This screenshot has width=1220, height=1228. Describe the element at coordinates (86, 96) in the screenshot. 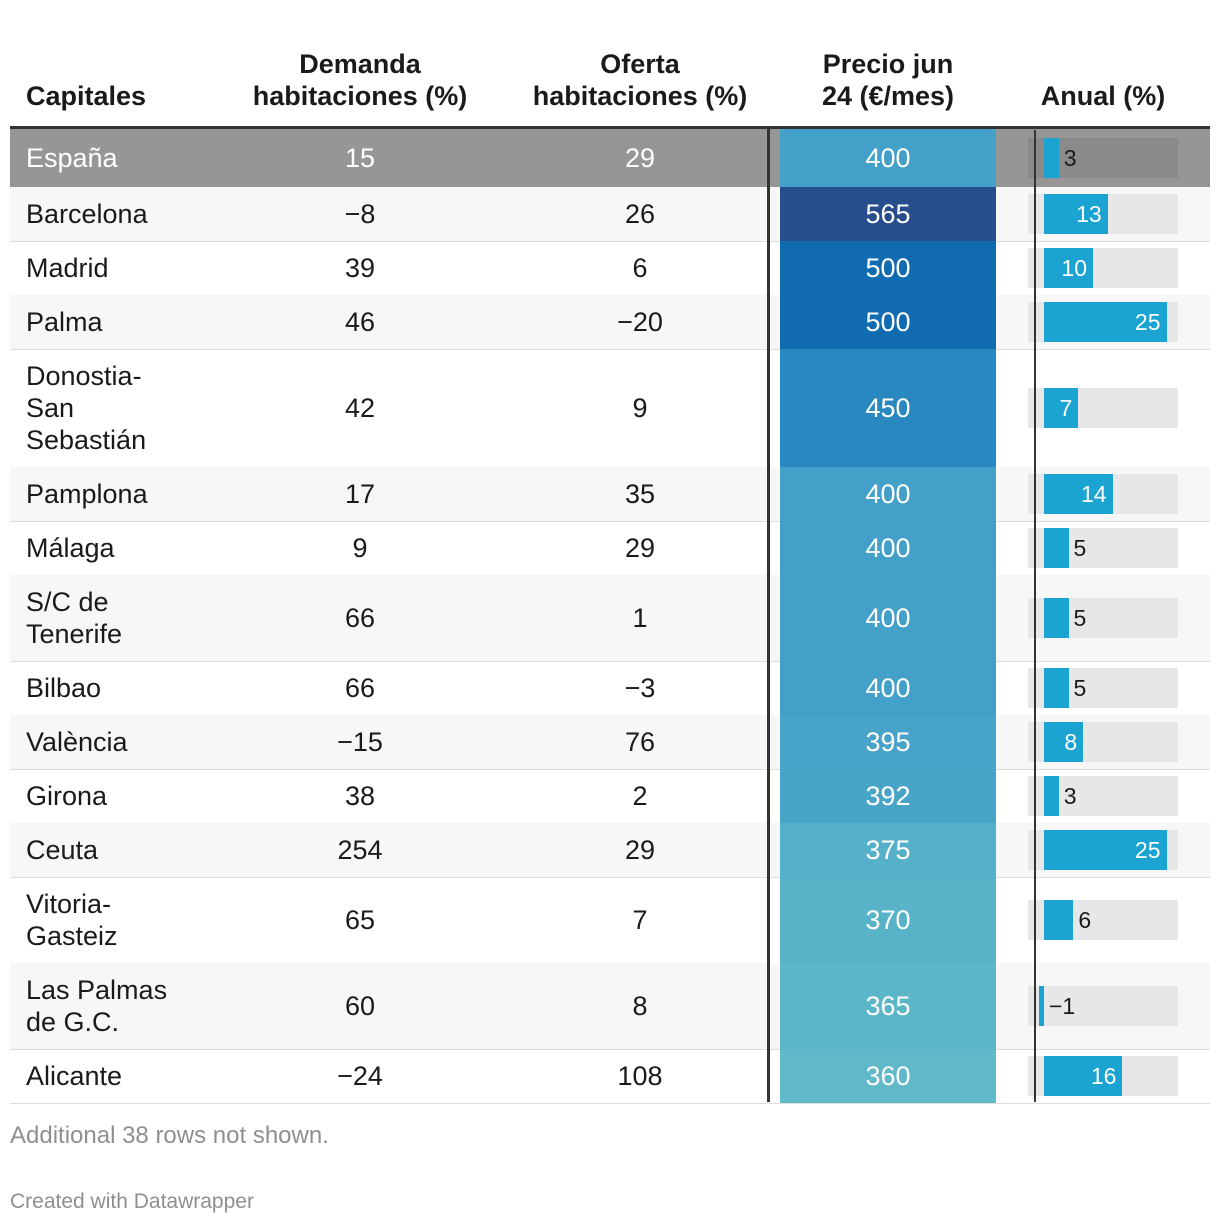

I see `header-capitales: Capitales` at that location.